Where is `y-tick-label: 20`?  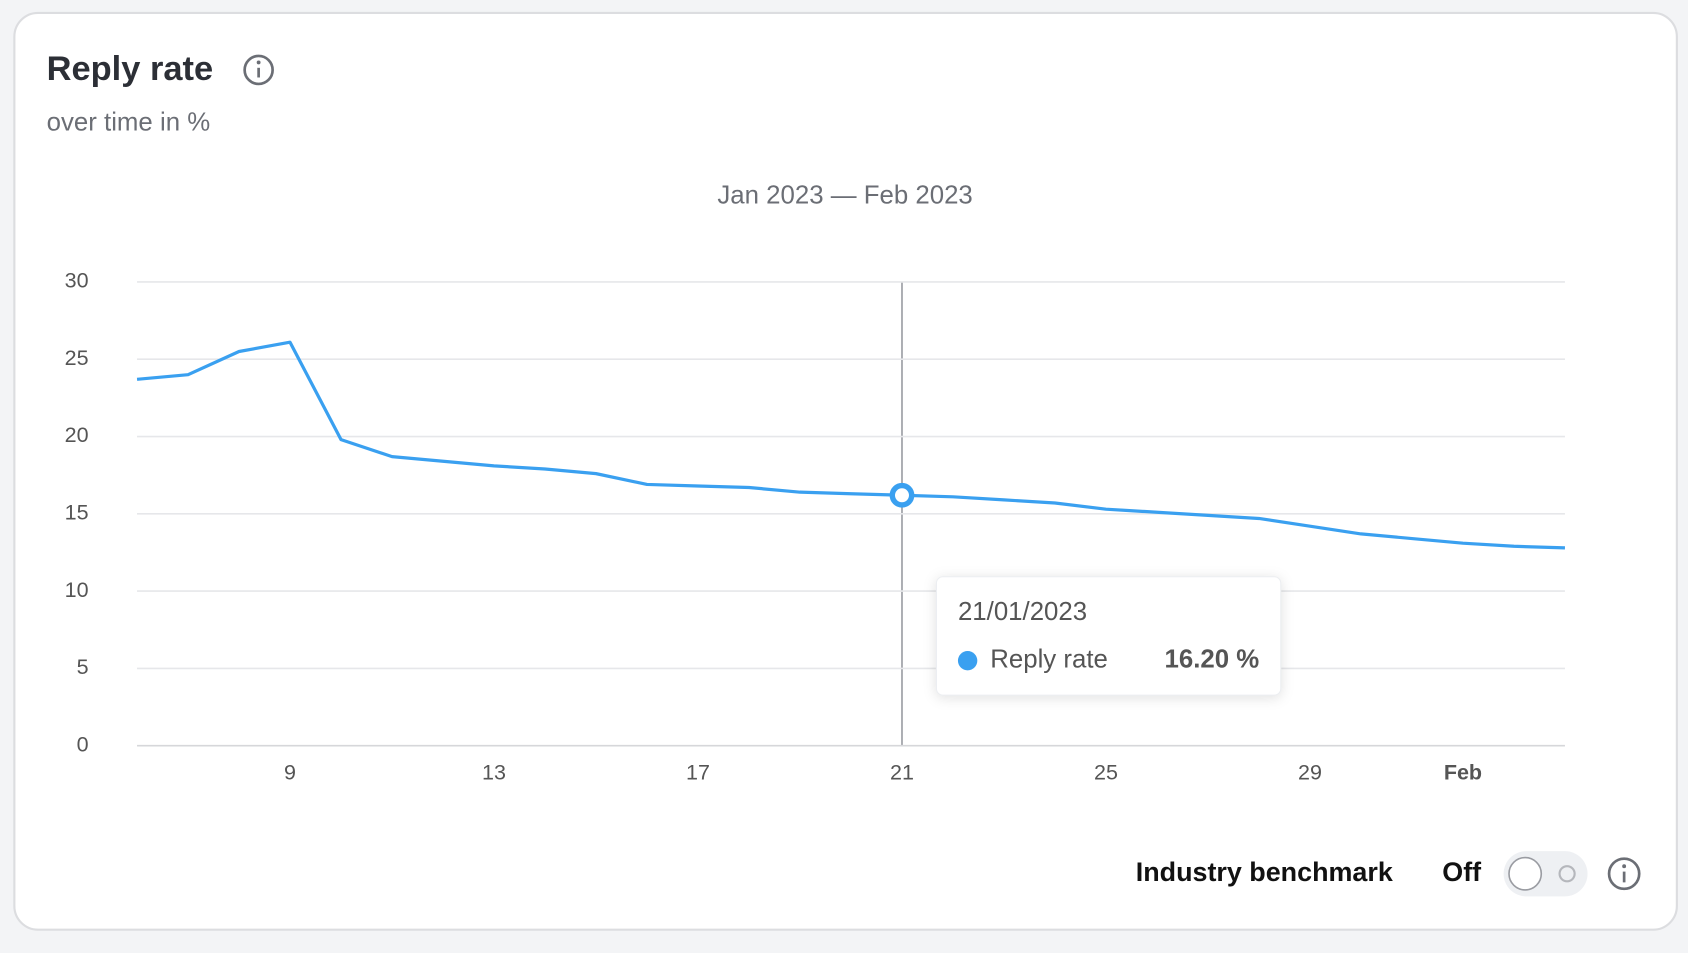
y-tick-label: 20 is located at coordinates (77, 435).